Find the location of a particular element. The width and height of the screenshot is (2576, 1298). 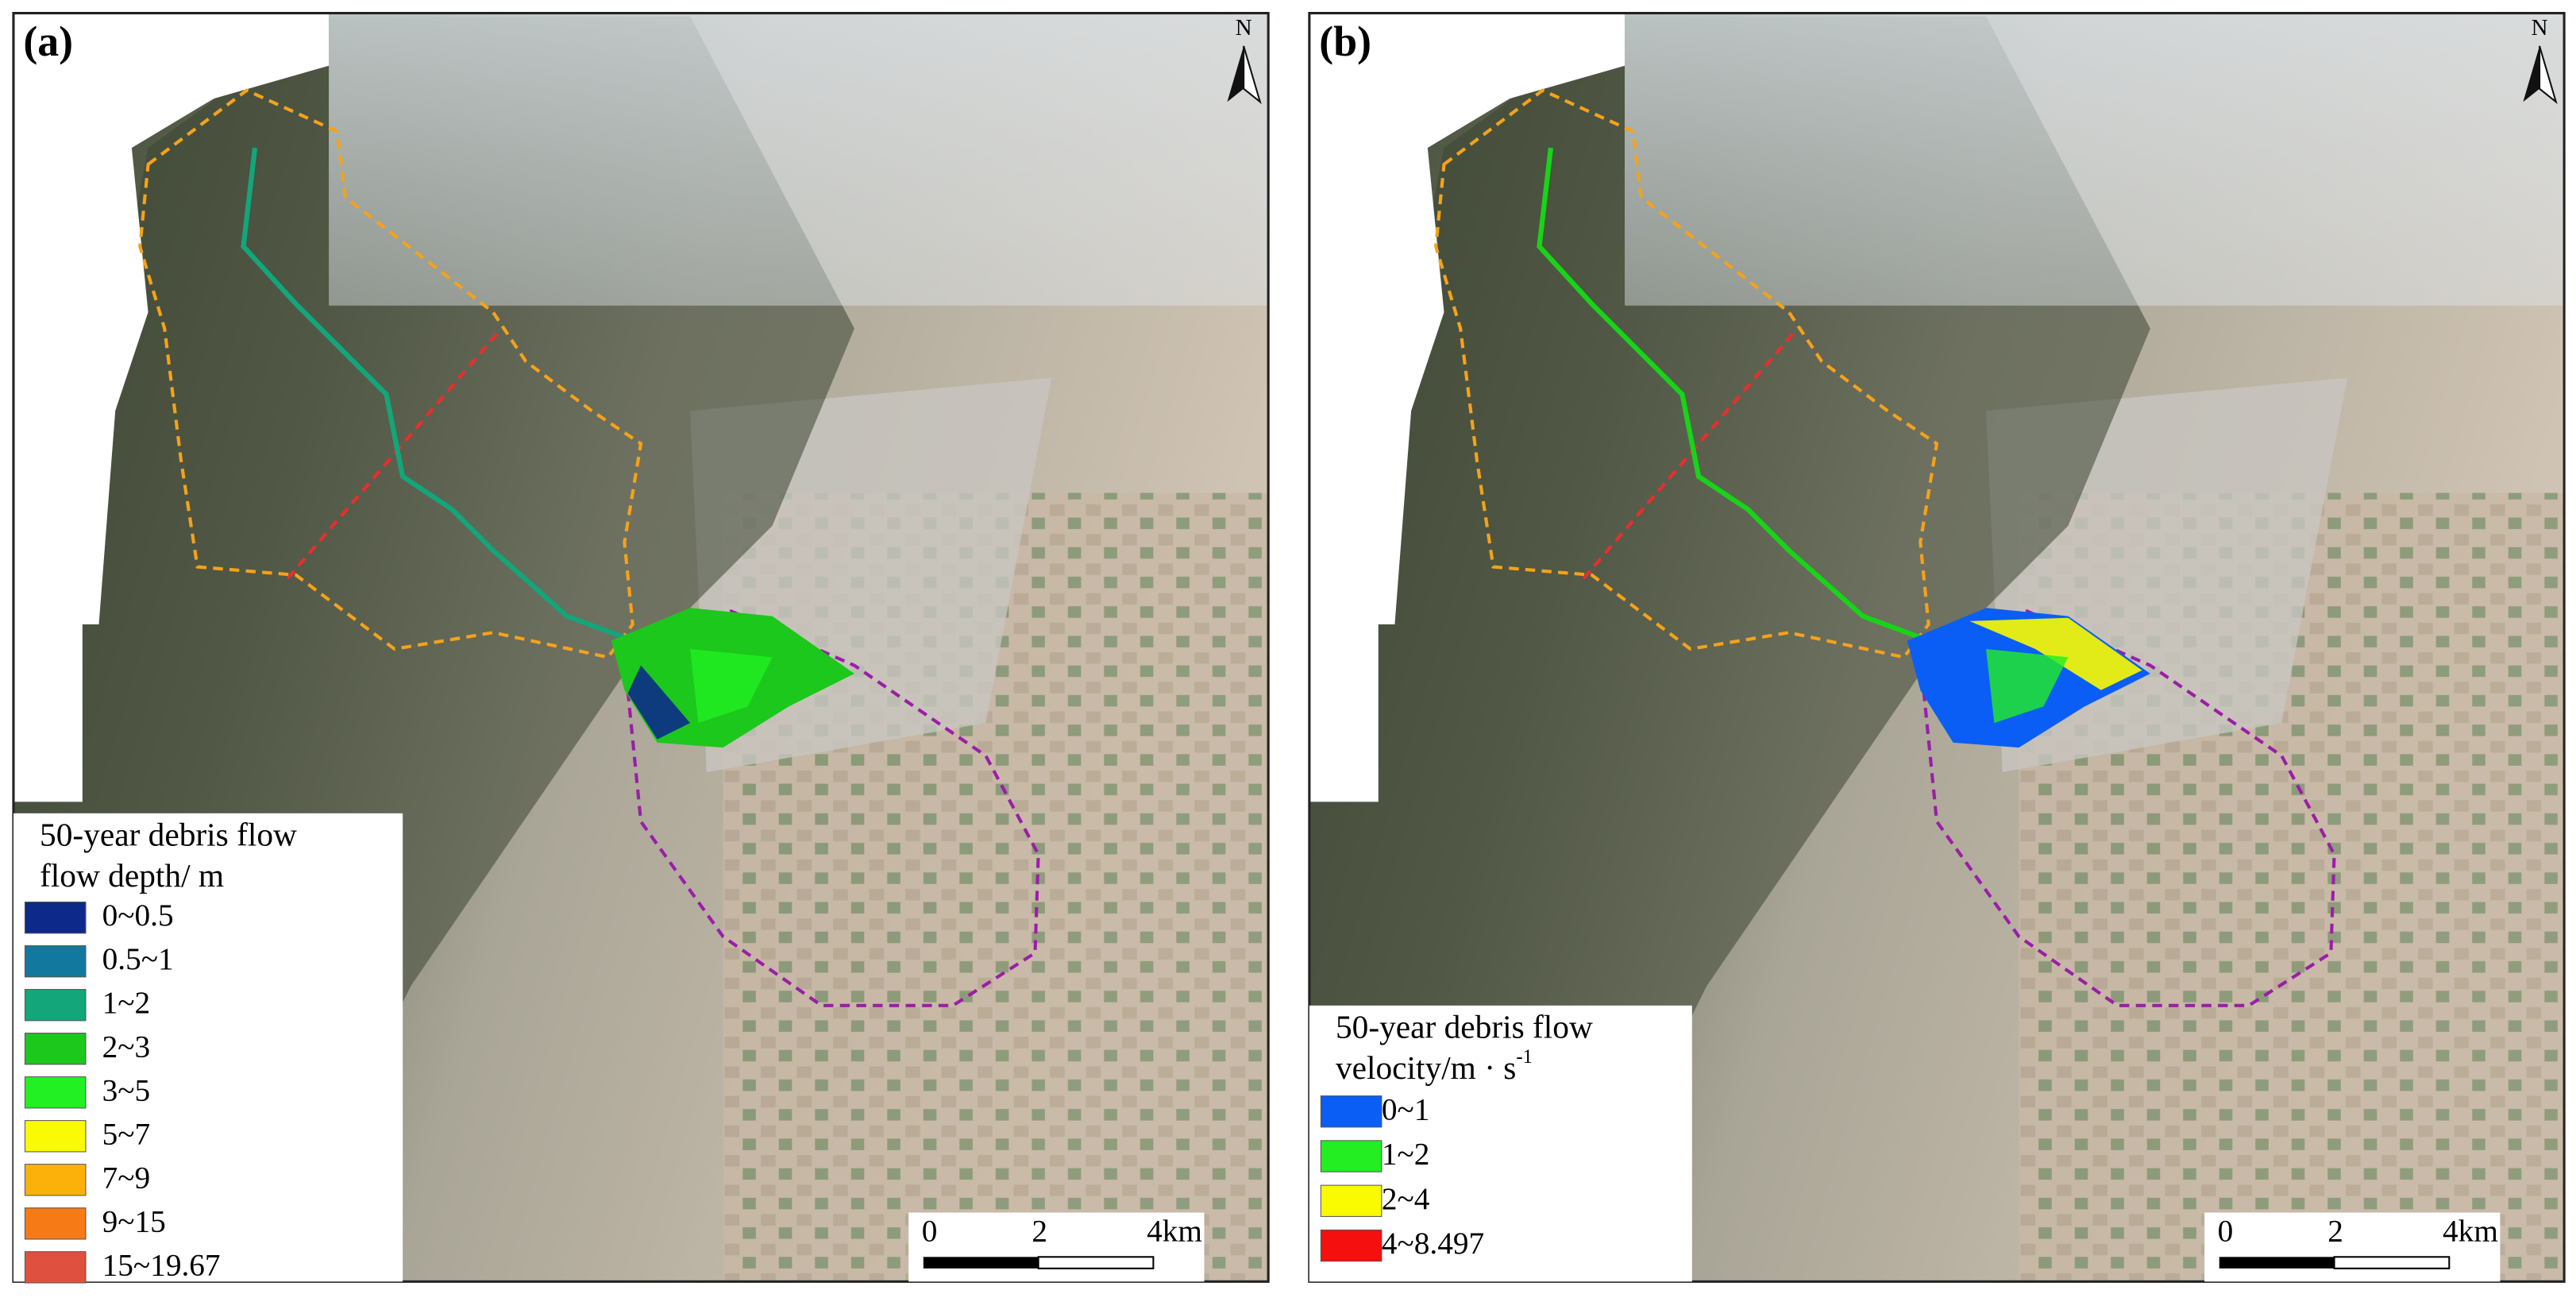

legend-label: 0.5~1 is located at coordinates (138, 959).